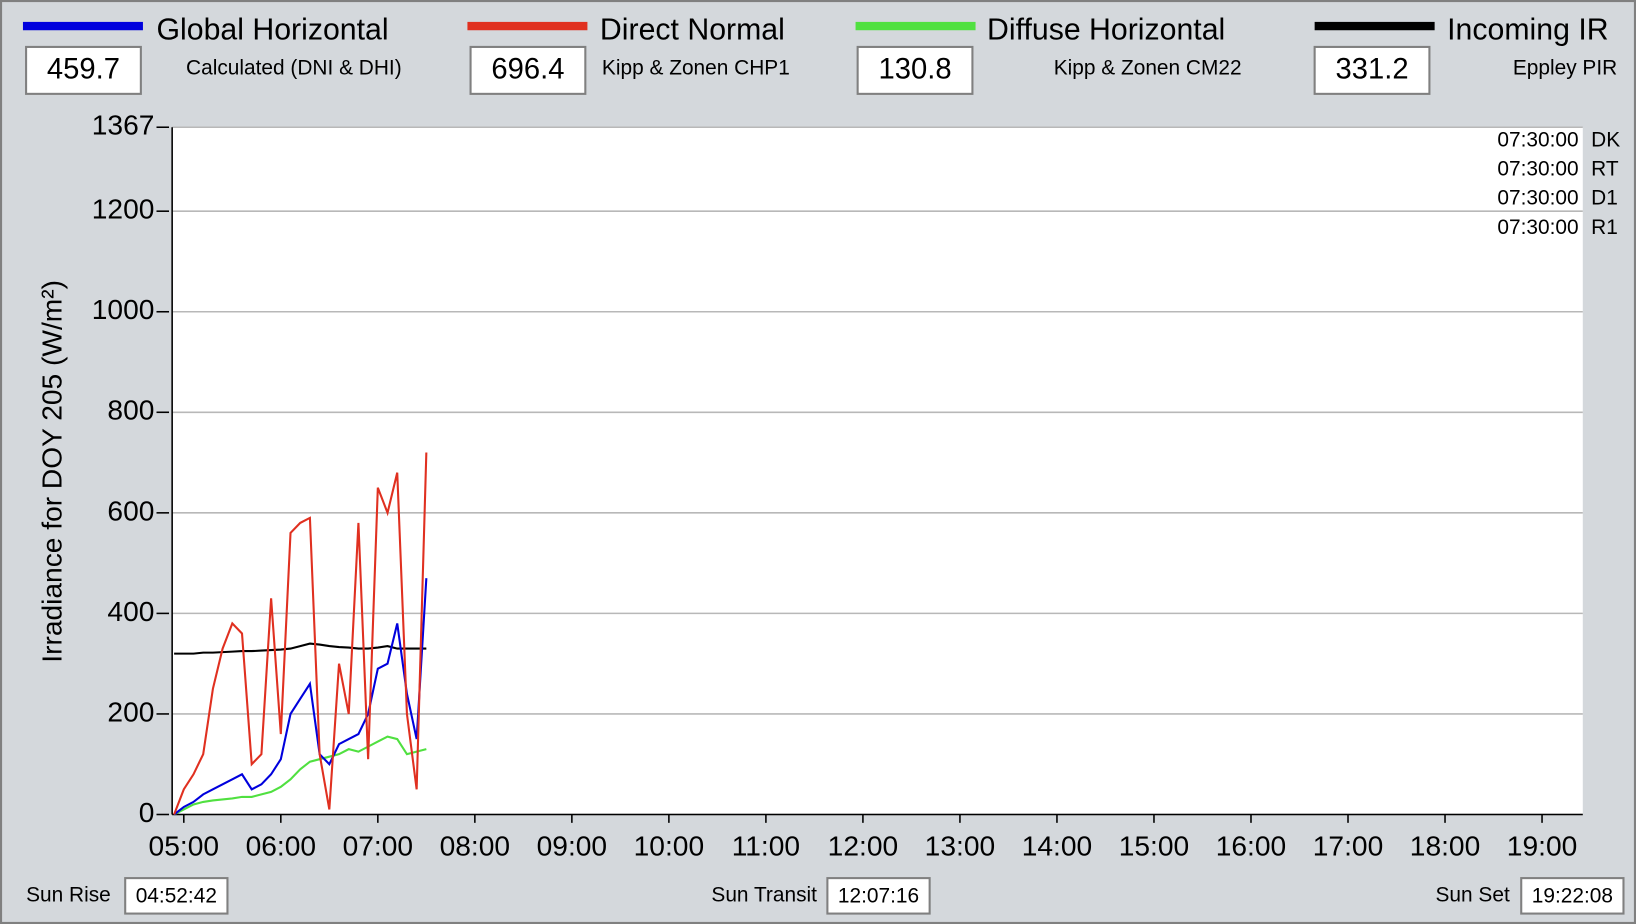 This screenshot has height=924, width=1636. Describe the element at coordinates (68, 894) in the screenshot. I see `sun-label: Sun Rise` at that location.